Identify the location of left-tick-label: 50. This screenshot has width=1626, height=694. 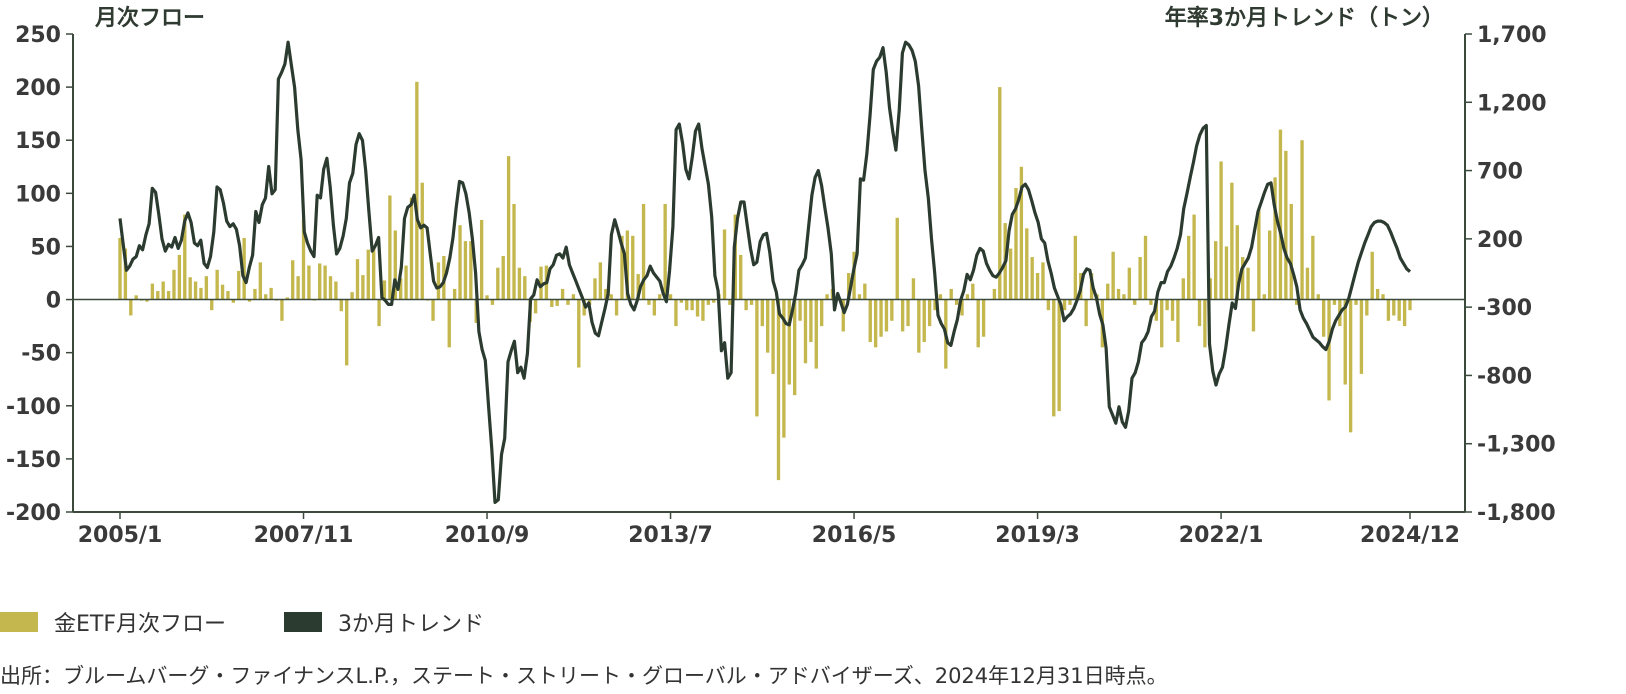
(45, 247).